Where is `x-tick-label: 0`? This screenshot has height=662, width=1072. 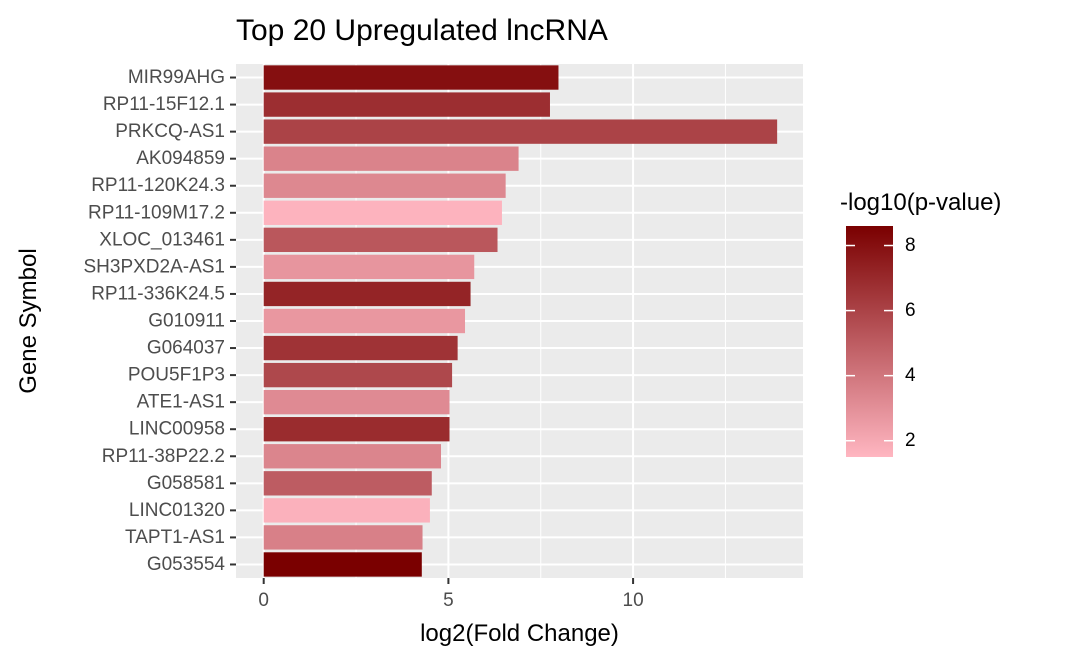 x-tick-label: 0 is located at coordinates (263, 600).